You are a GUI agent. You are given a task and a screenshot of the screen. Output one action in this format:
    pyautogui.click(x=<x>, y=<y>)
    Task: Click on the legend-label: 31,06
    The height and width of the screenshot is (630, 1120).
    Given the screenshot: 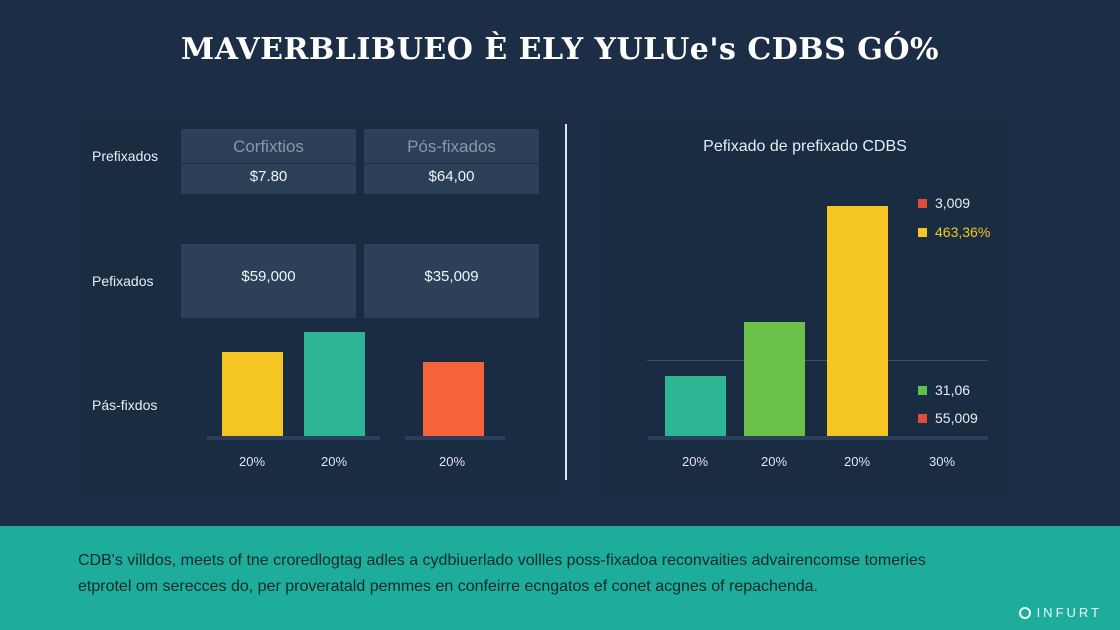 What is the action you would take?
    pyautogui.click(x=953, y=390)
    